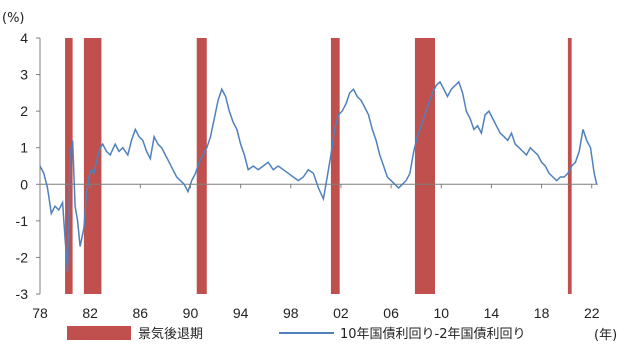 This screenshot has width=626, height=349. What do you see at coordinates (433, 334) in the screenshot?
I see `legend-series-label: 10年国債利回り-2年国債利回り` at bounding box center [433, 334].